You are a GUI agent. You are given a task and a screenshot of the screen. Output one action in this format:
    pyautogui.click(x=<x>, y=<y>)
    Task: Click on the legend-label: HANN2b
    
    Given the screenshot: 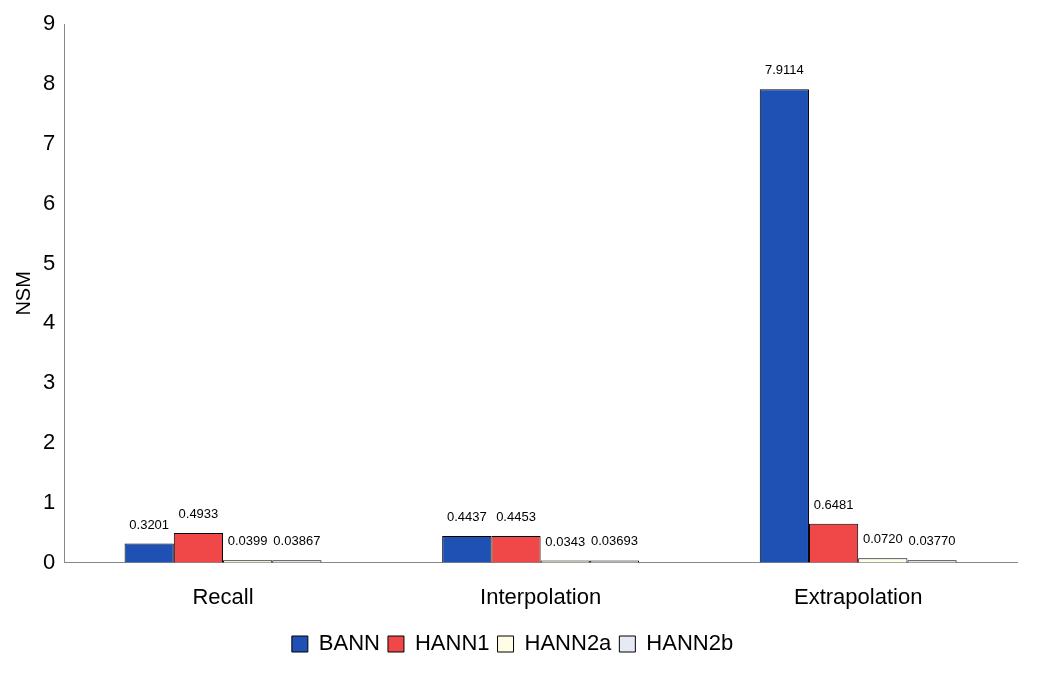 What is the action you would take?
    pyautogui.click(x=690, y=643)
    